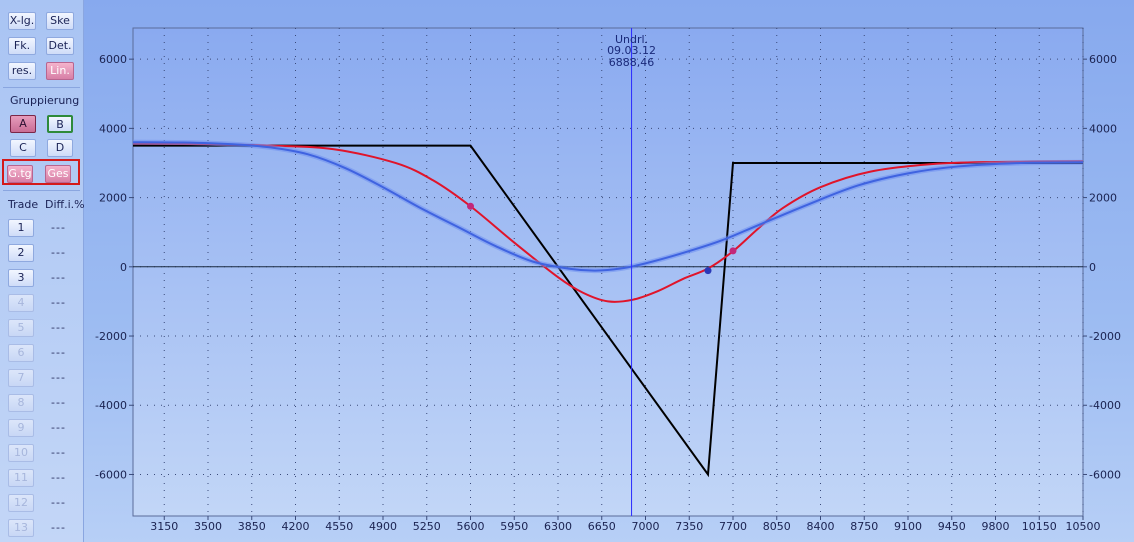 This screenshot has width=1134, height=542. What do you see at coordinates (296, 526) in the screenshot?
I see `x-tick-label: 4200` at bounding box center [296, 526].